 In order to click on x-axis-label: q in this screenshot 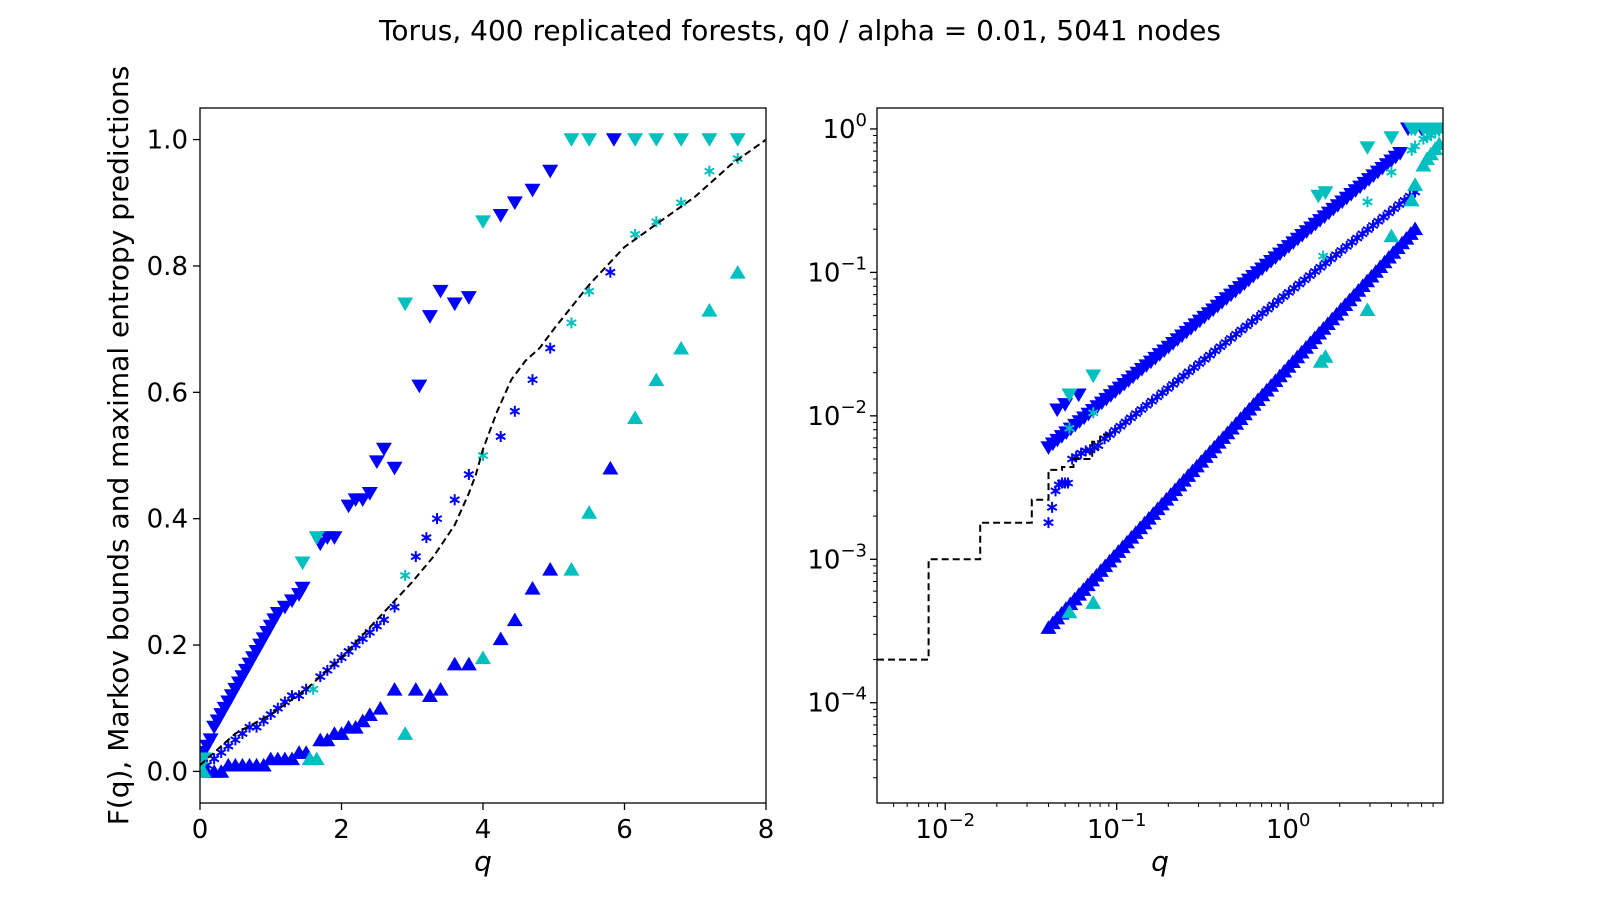, I will do `click(483, 861)`.